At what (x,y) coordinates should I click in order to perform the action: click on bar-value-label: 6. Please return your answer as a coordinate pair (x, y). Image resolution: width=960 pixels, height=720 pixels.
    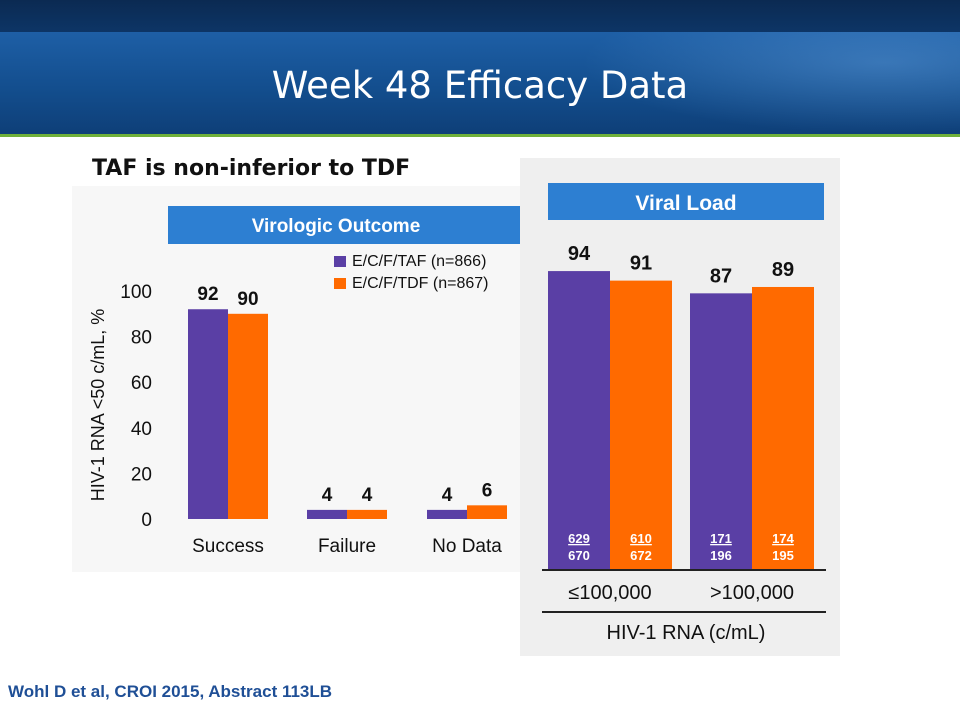
    Looking at the image, I should click on (487, 490).